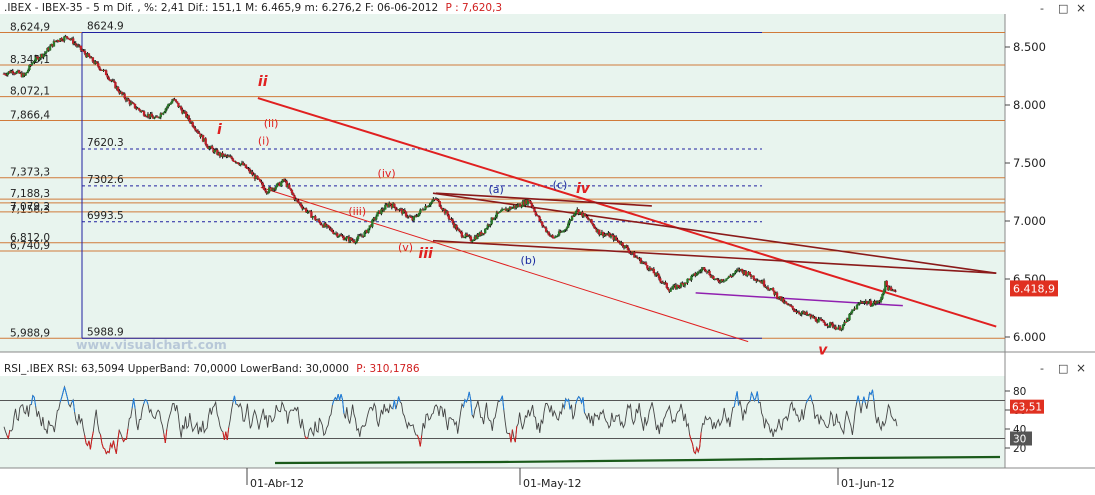 The height and width of the screenshot is (495, 1095). What do you see at coordinates (105, 143) in the screenshot?
I see `price-level-label: 7620.3` at bounding box center [105, 143].